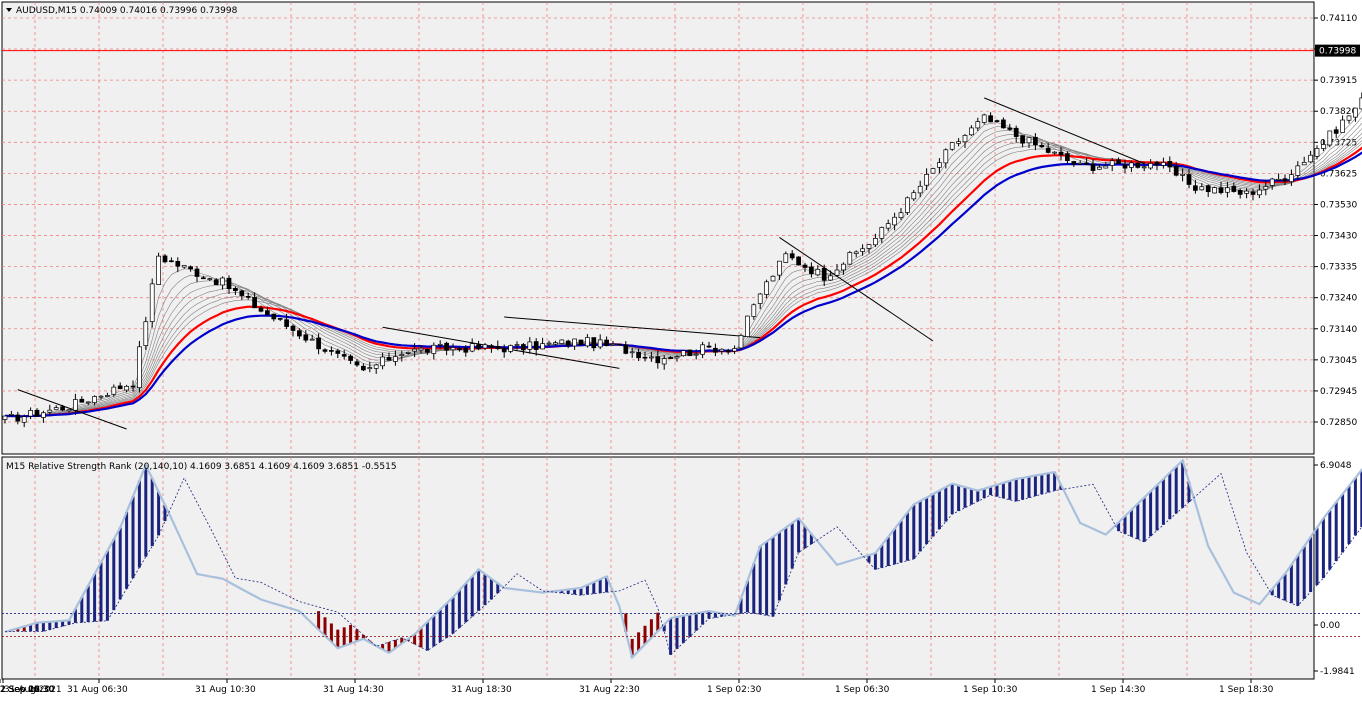 The height and width of the screenshot is (704, 1362). I want to click on dropdown-triangle-icon, so click(9, 10).